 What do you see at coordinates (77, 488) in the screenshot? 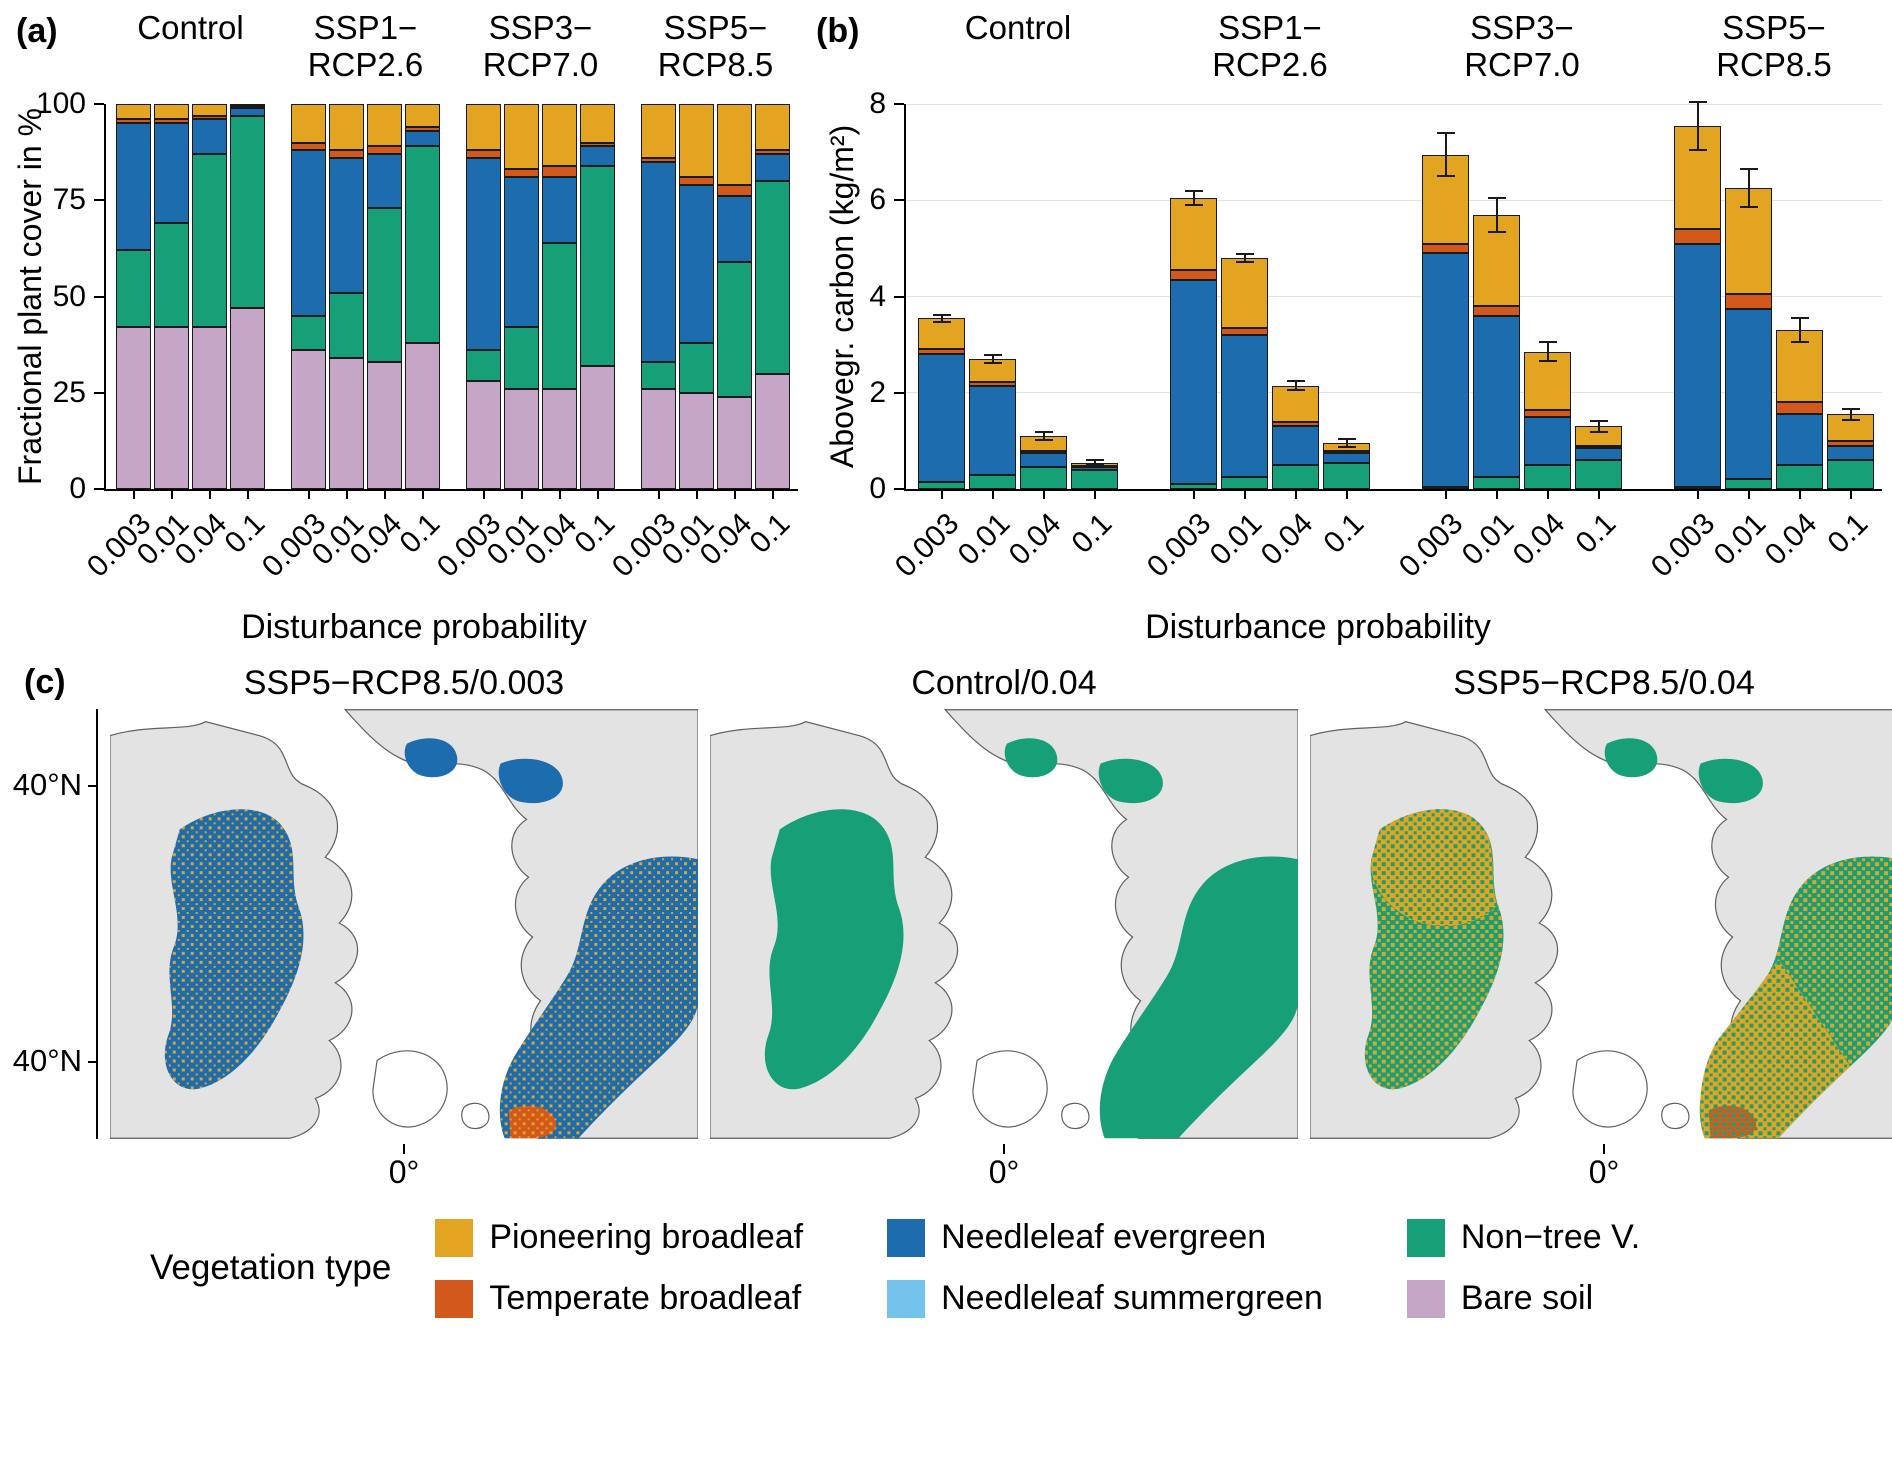
I see `y-tick-label: 0` at bounding box center [77, 488].